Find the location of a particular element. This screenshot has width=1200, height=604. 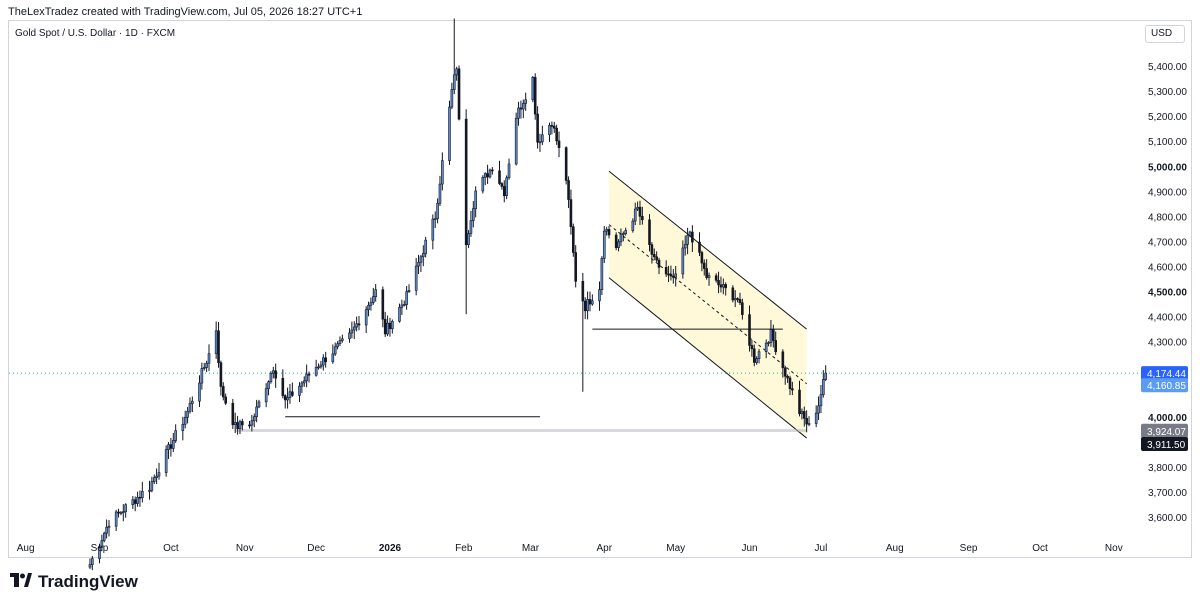

level-badge: 3,911.50 is located at coordinates (1166, 445).